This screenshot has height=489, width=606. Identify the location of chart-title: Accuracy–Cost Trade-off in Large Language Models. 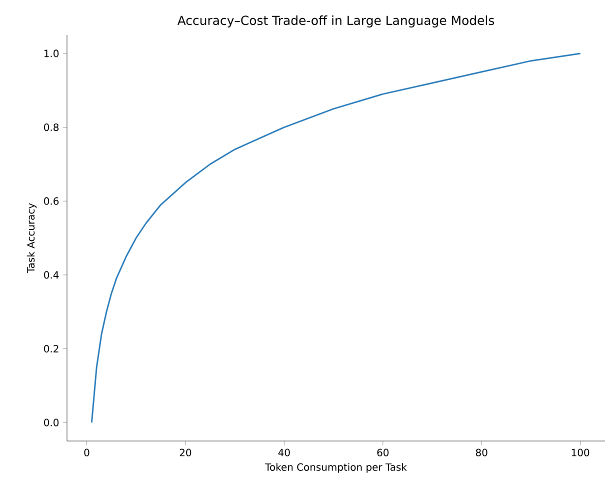
(335, 21).